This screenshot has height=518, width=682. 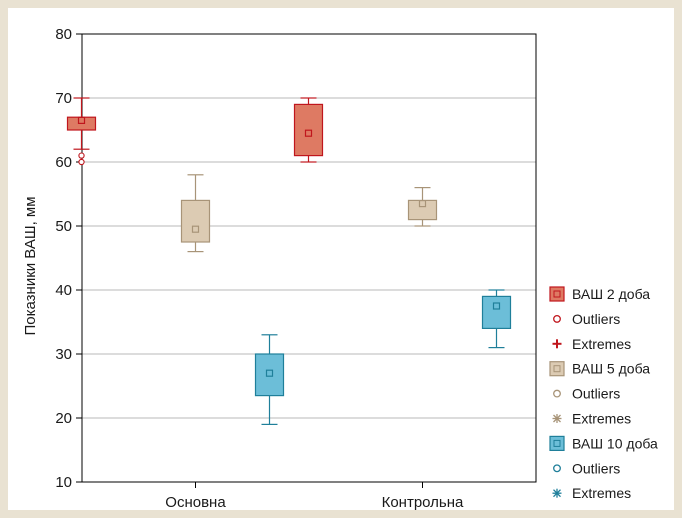 I want to click on y-tick-label: 40, so click(x=63, y=290).